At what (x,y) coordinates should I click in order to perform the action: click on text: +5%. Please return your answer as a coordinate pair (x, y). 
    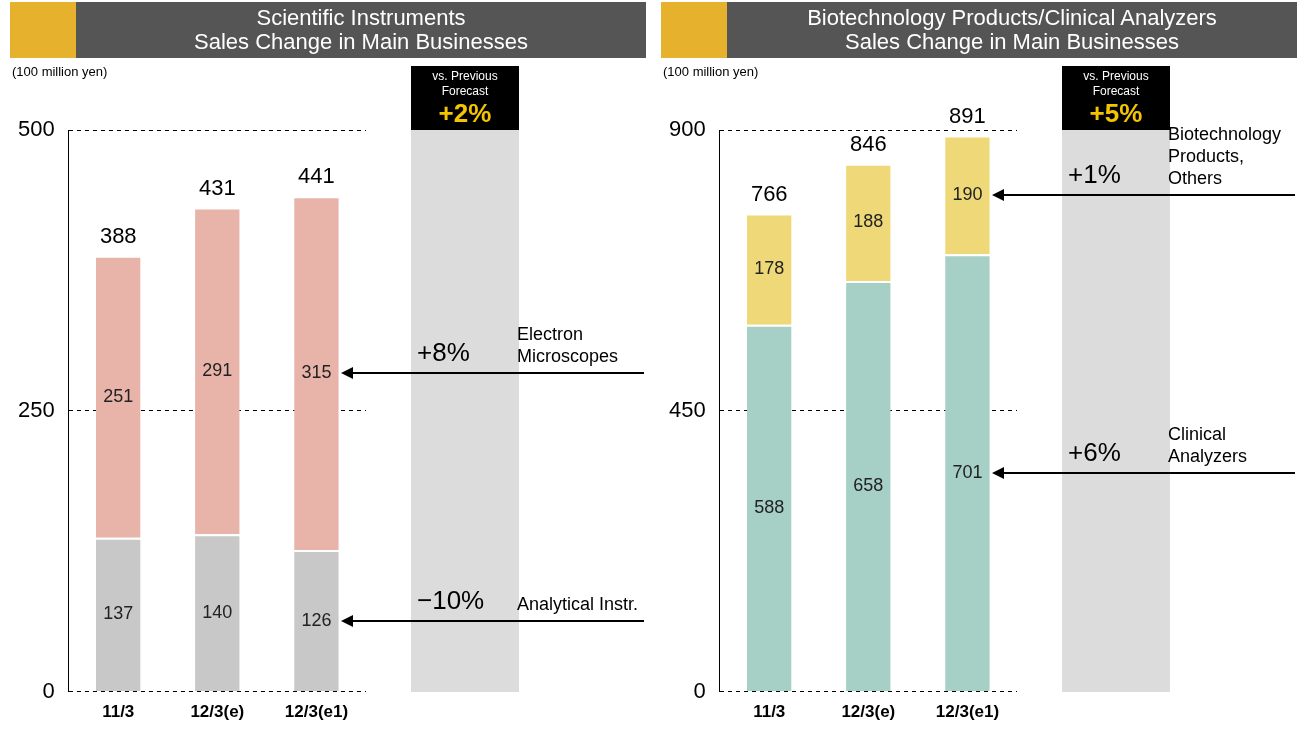
    Looking at the image, I should click on (1116, 113).